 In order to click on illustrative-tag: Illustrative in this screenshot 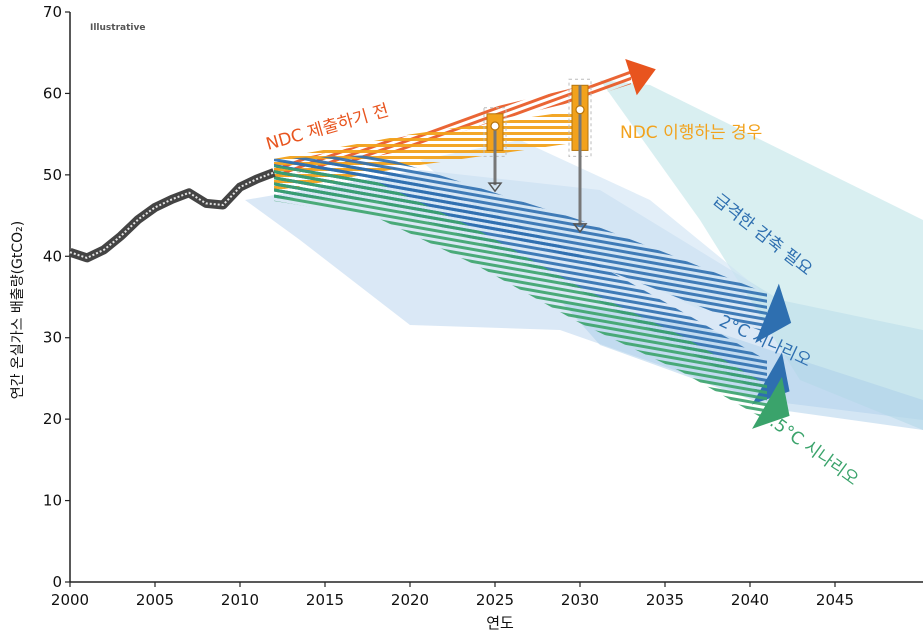, I will do `click(117, 28)`.